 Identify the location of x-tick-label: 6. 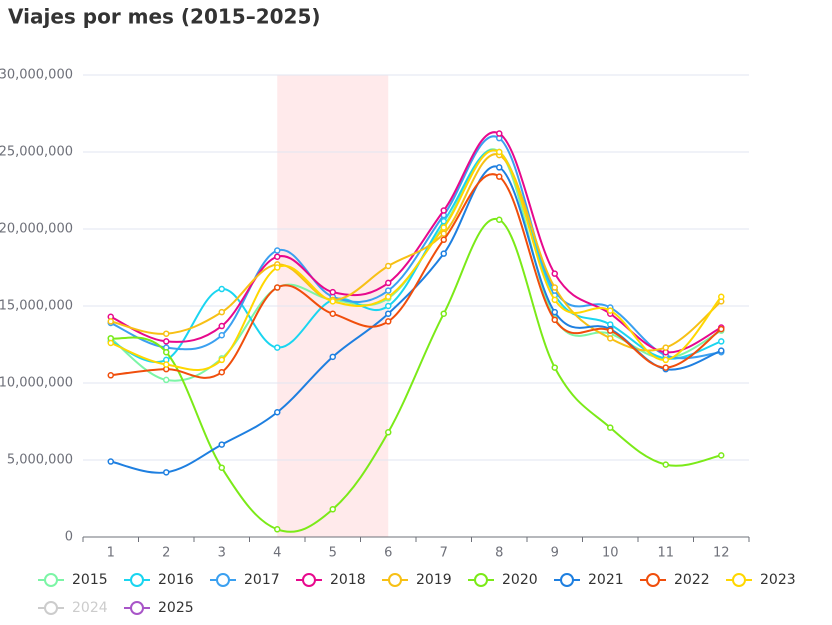
(388, 553).